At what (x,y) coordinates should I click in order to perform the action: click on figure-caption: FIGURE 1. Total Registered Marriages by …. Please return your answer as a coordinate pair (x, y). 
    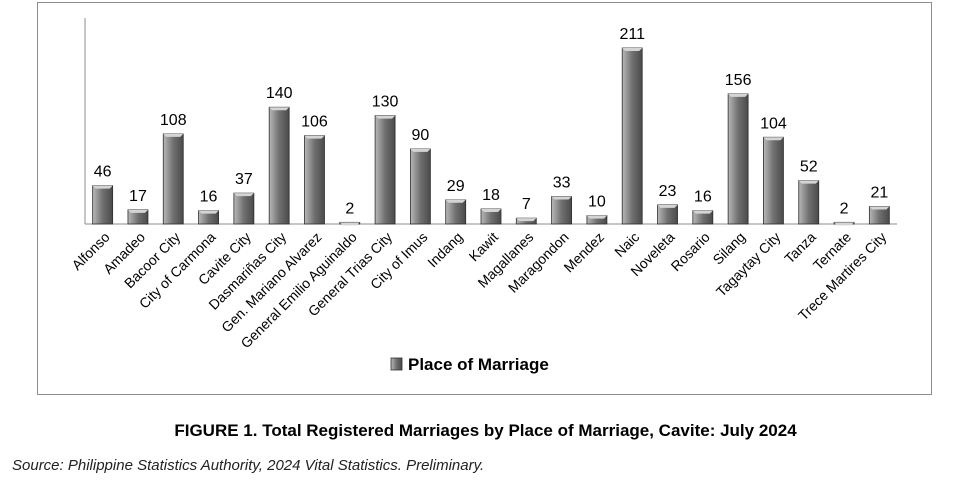
    Looking at the image, I should click on (485, 430).